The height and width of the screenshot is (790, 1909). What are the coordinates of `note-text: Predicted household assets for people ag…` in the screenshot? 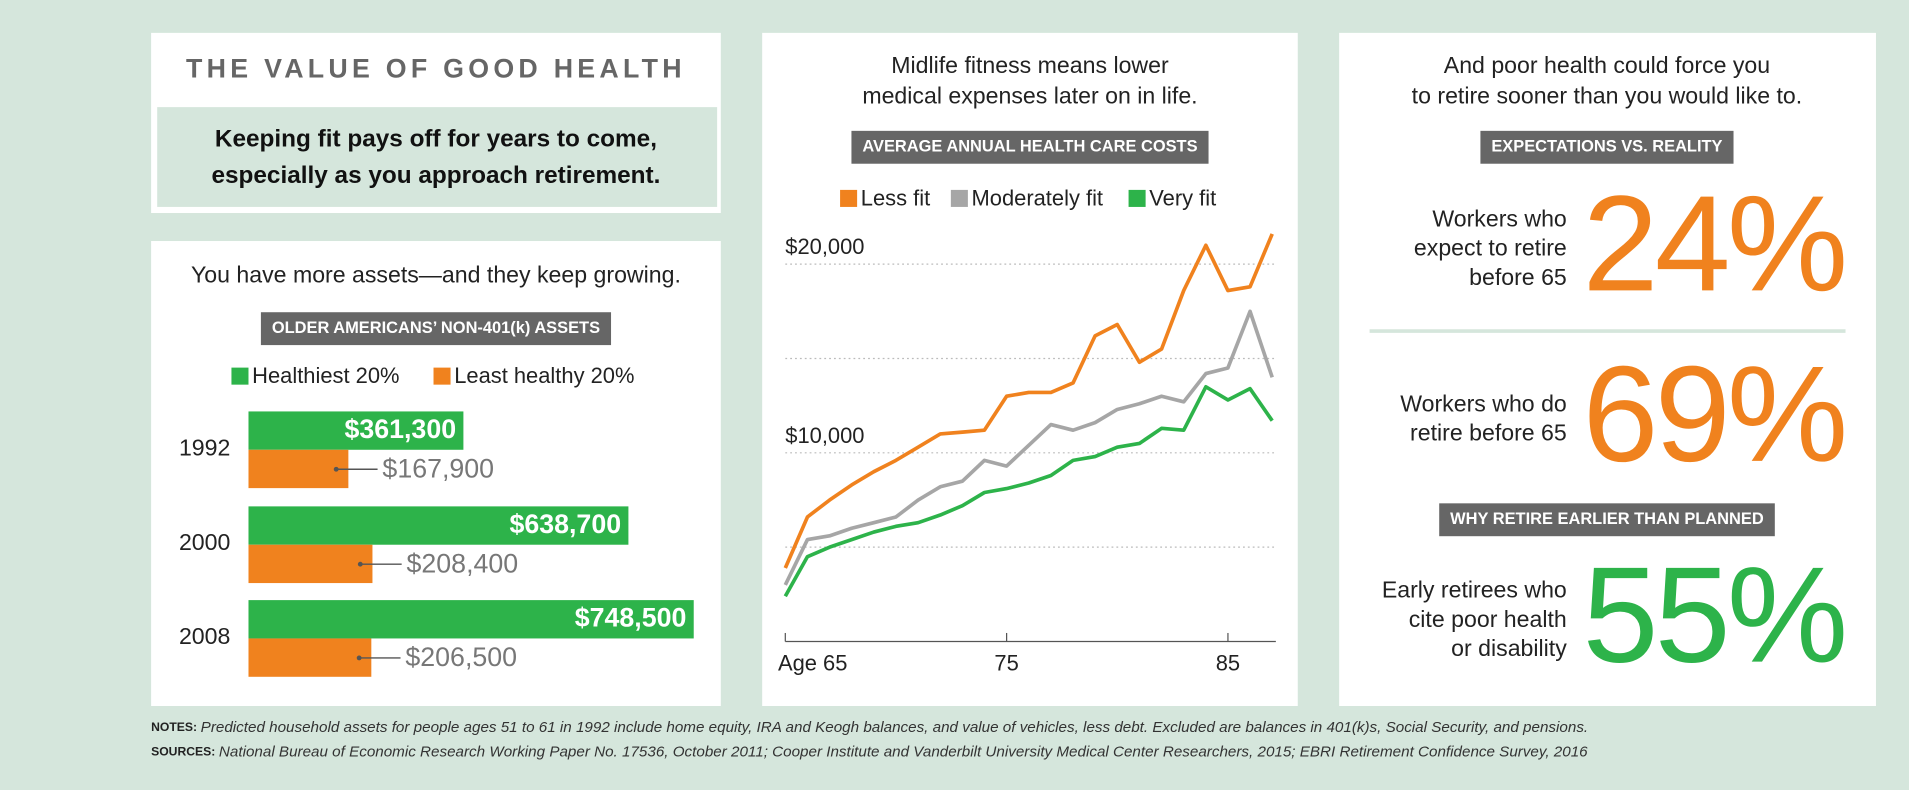 It's located at (894, 727).